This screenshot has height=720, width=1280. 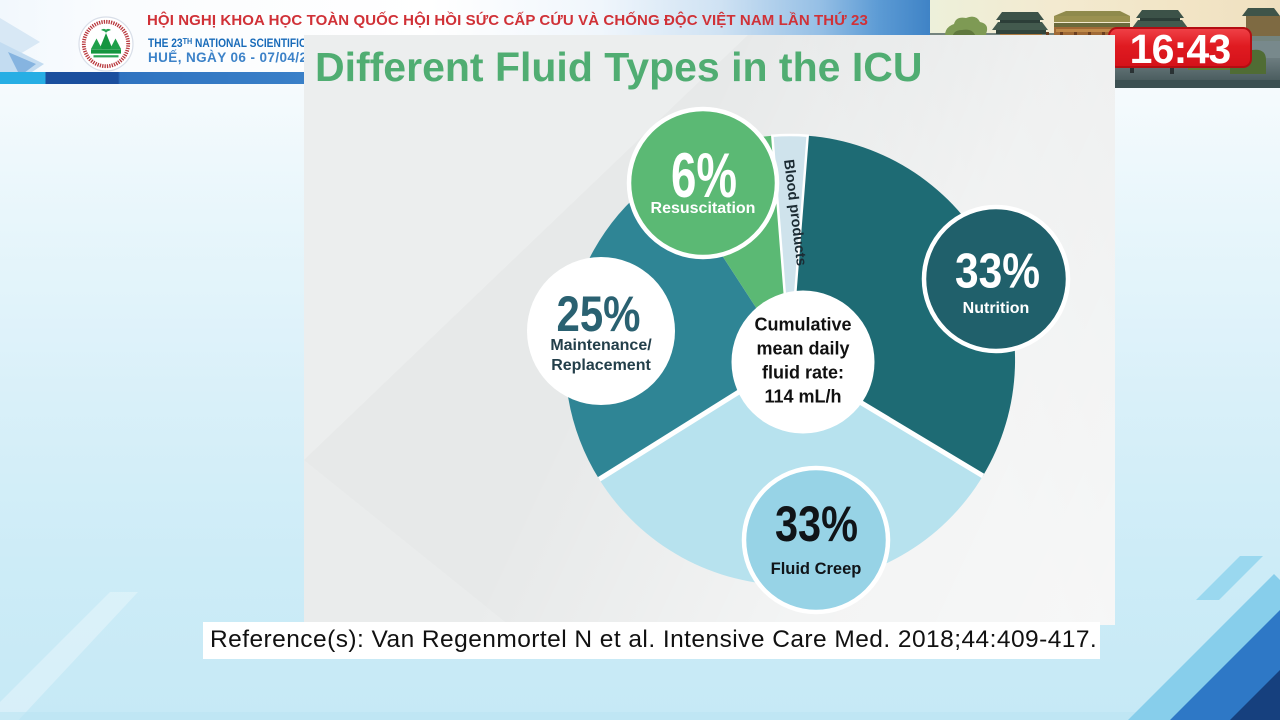 What do you see at coordinates (816, 569) in the screenshot?
I see `svg-text: Fluid Creep` at bounding box center [816, 569].